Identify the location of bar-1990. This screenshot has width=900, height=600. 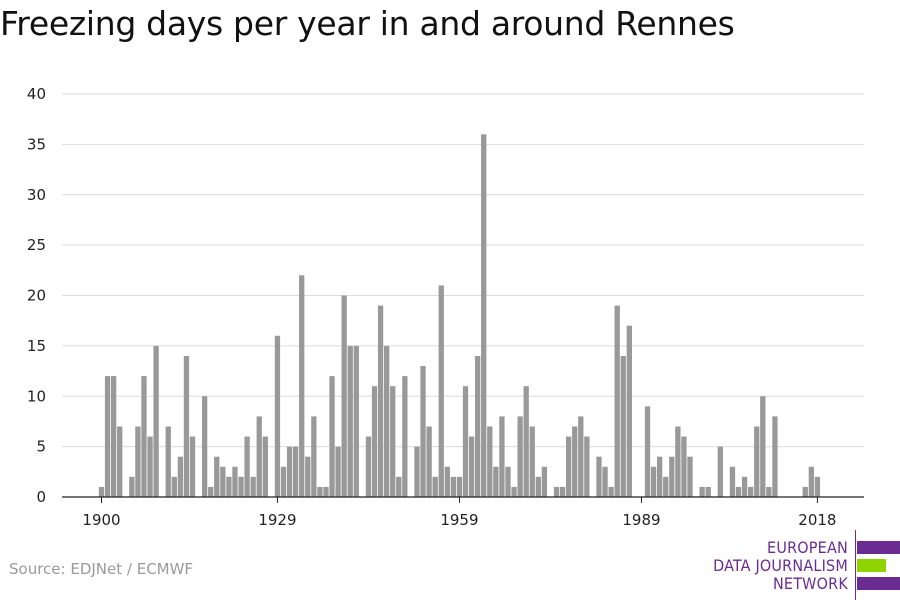
(647, 451).